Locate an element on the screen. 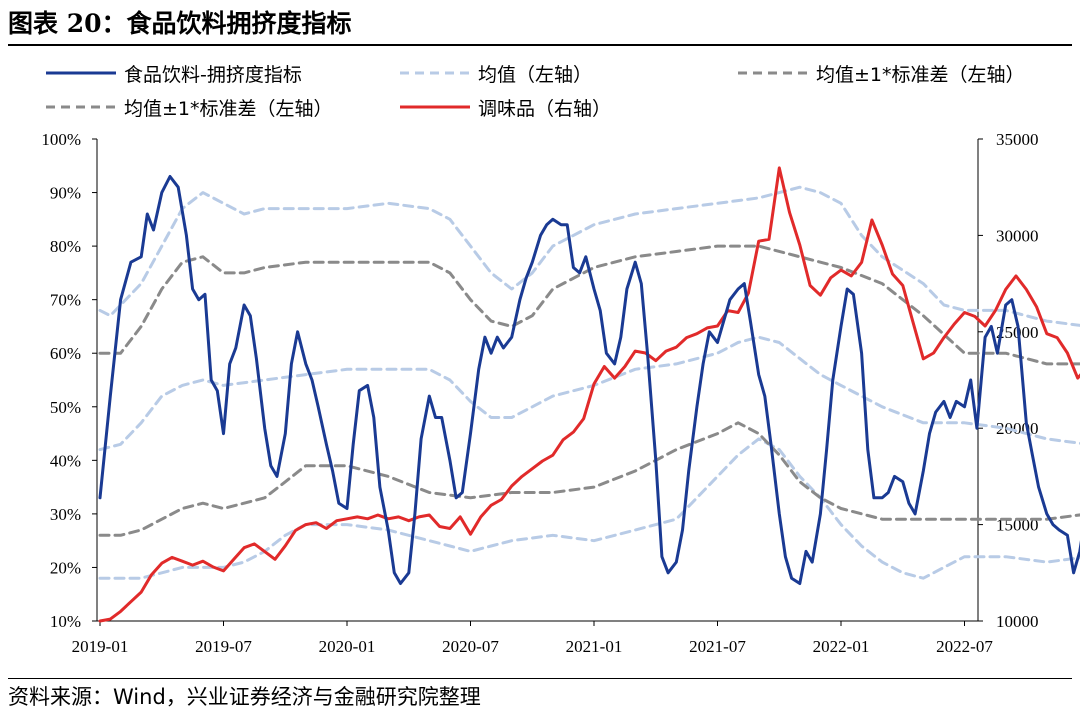 The height and width of the screenshot is (716, 1080). y-left-tick-label: 40% is located at coordinates (65, 460).